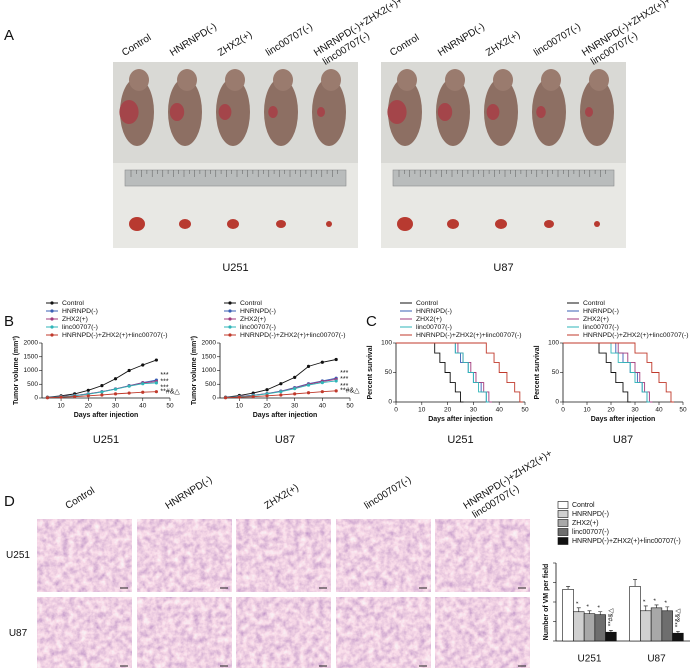 This screenshot has width=698, height=668. I want to click on group-label: linc00707(-), so click(557, 39).